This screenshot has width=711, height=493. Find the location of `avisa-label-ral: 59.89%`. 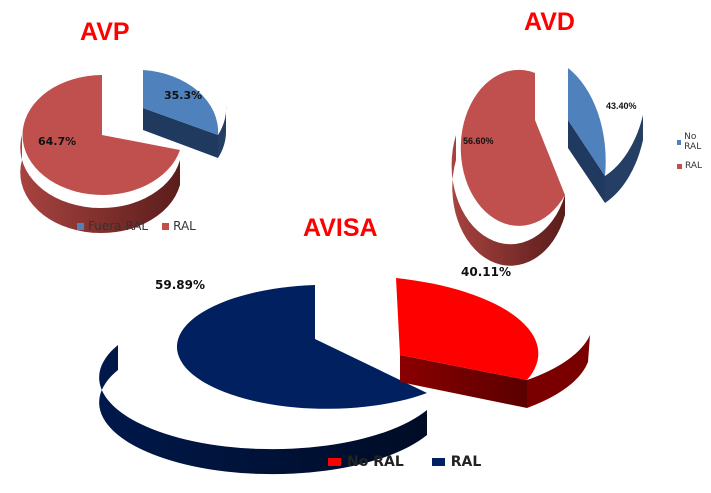

avisa-label-ral: 59.89% is located at coordinates (180, 285).